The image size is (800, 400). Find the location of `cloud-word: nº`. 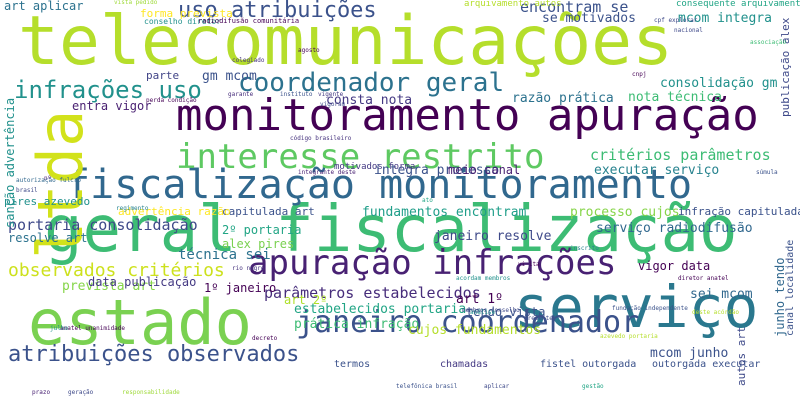

cloud-word: nº is located at coordinates (48, 178).